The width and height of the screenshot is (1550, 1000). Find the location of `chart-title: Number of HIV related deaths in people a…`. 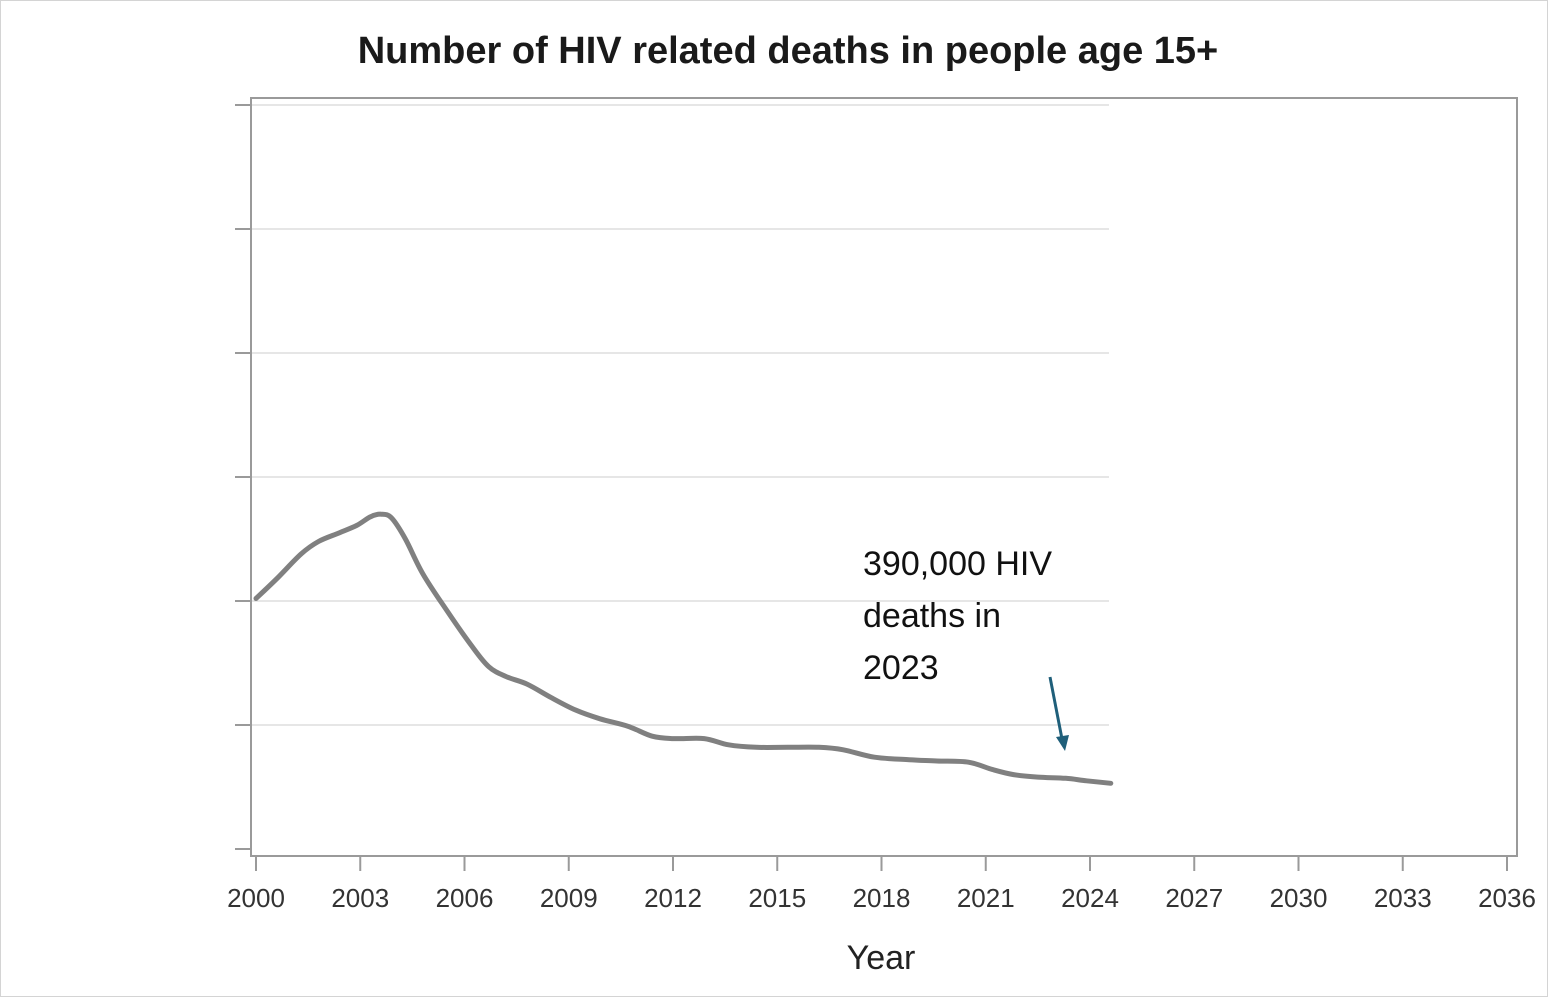

chart-title: Number of HIV related deaths in people a… is located at coordinates (788, 51).